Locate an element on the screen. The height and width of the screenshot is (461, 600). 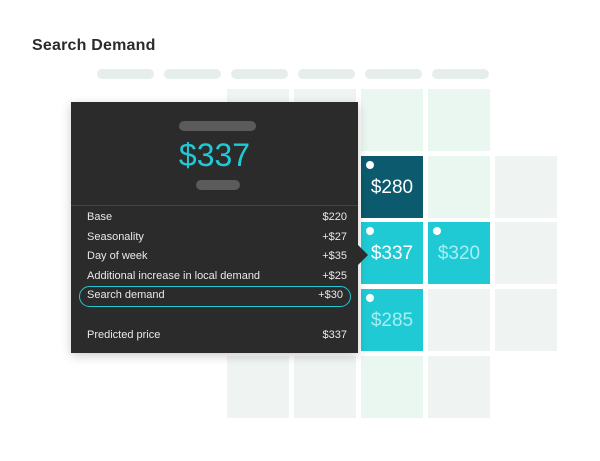
calendar-cell-price: $320 is located at coordinates (459, 253).